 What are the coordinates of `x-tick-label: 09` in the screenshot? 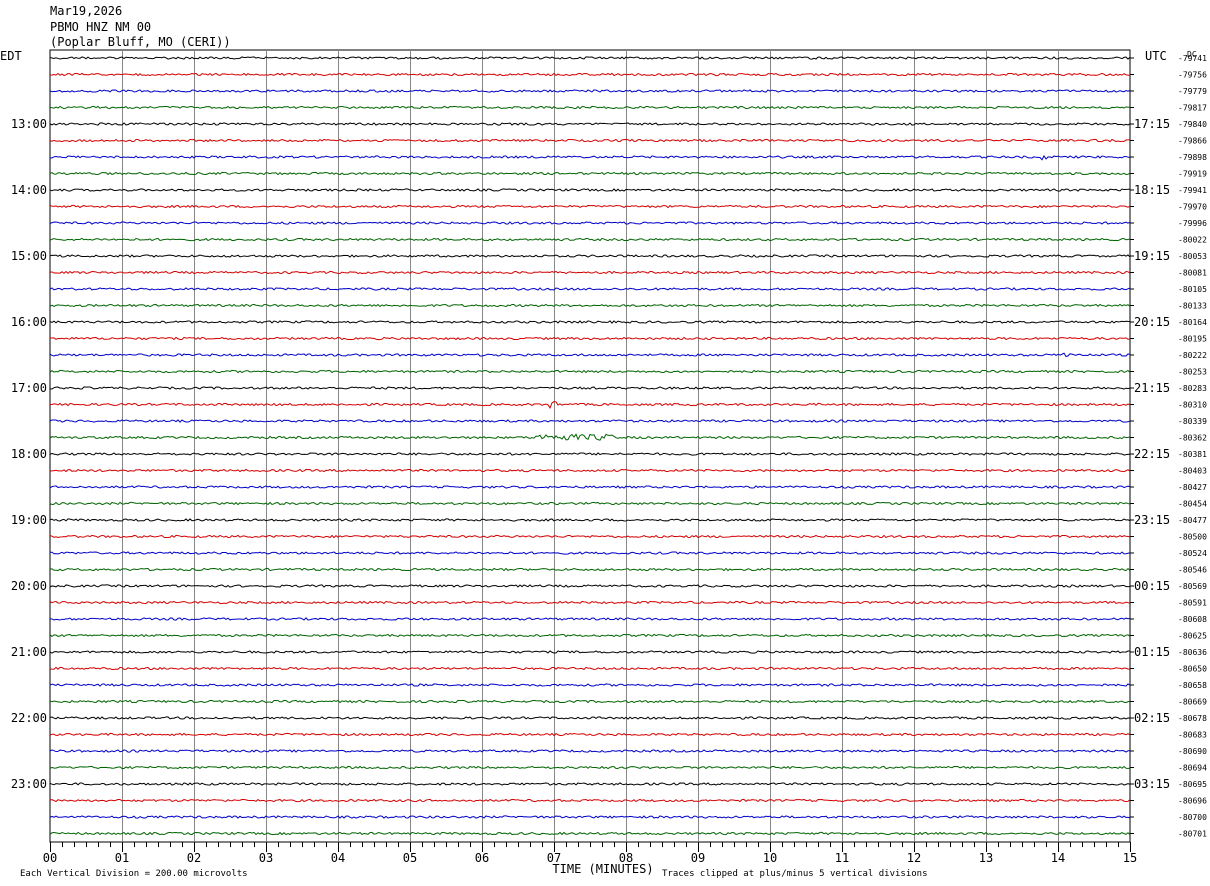 It's located at (698, 858).